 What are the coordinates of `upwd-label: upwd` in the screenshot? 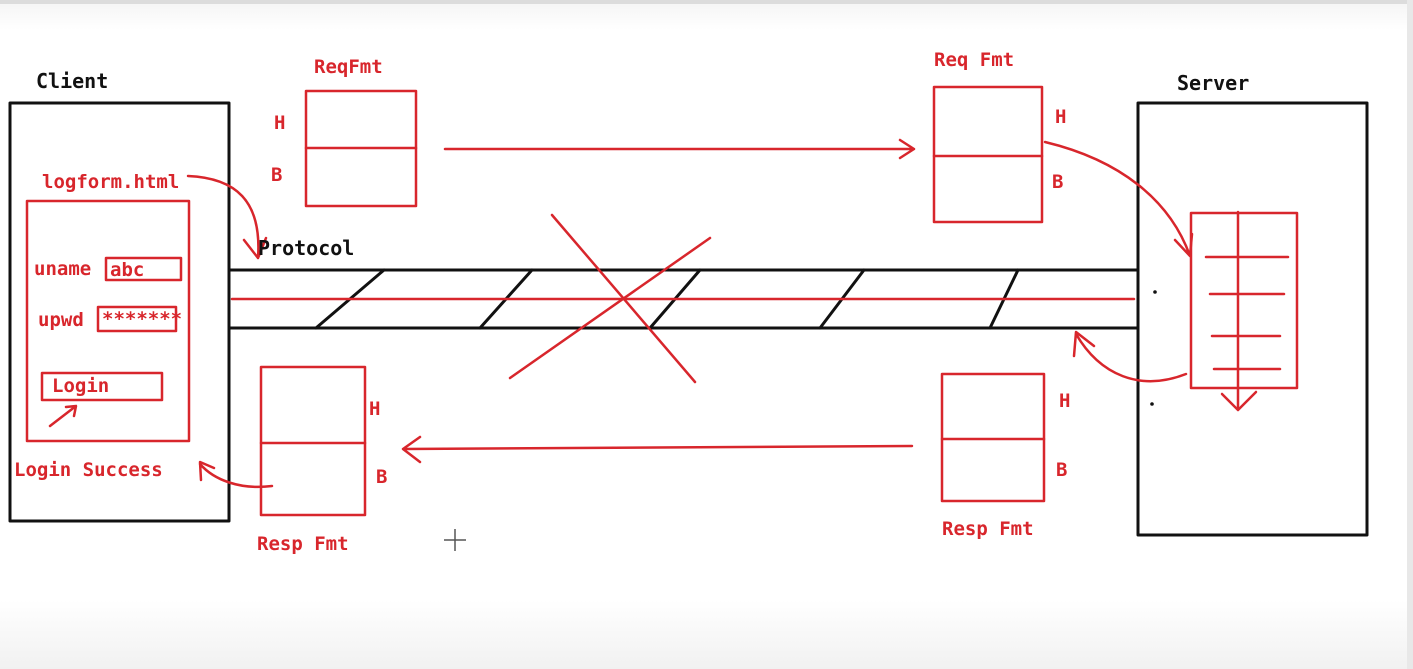 It's located at (61, 320).